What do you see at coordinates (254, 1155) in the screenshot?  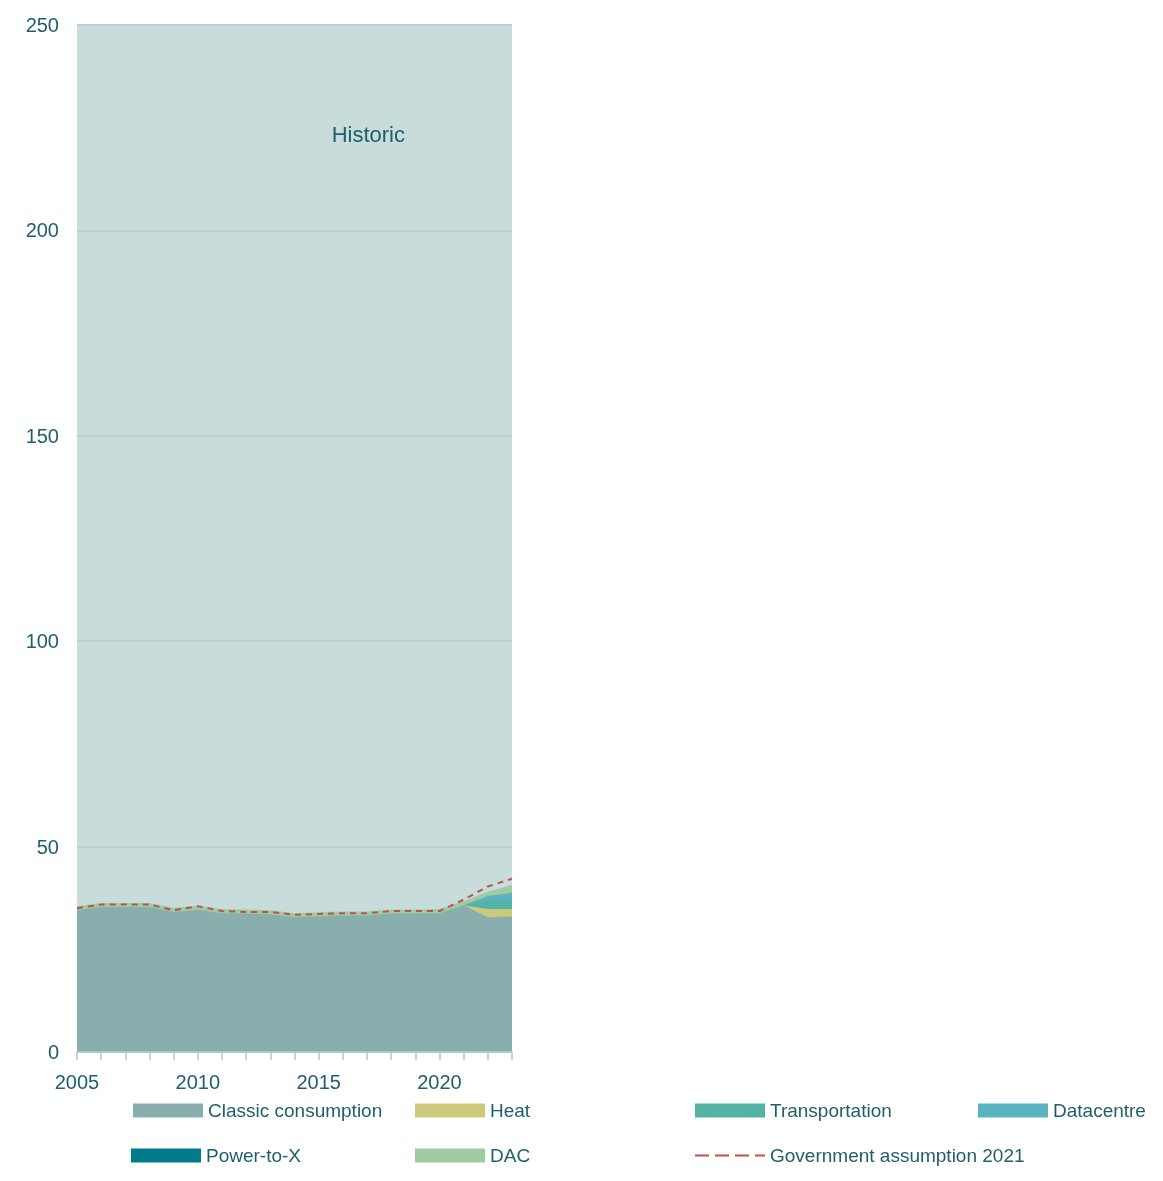 I see `legend-label: Power-to-X` at bounding box center [254, 1155].